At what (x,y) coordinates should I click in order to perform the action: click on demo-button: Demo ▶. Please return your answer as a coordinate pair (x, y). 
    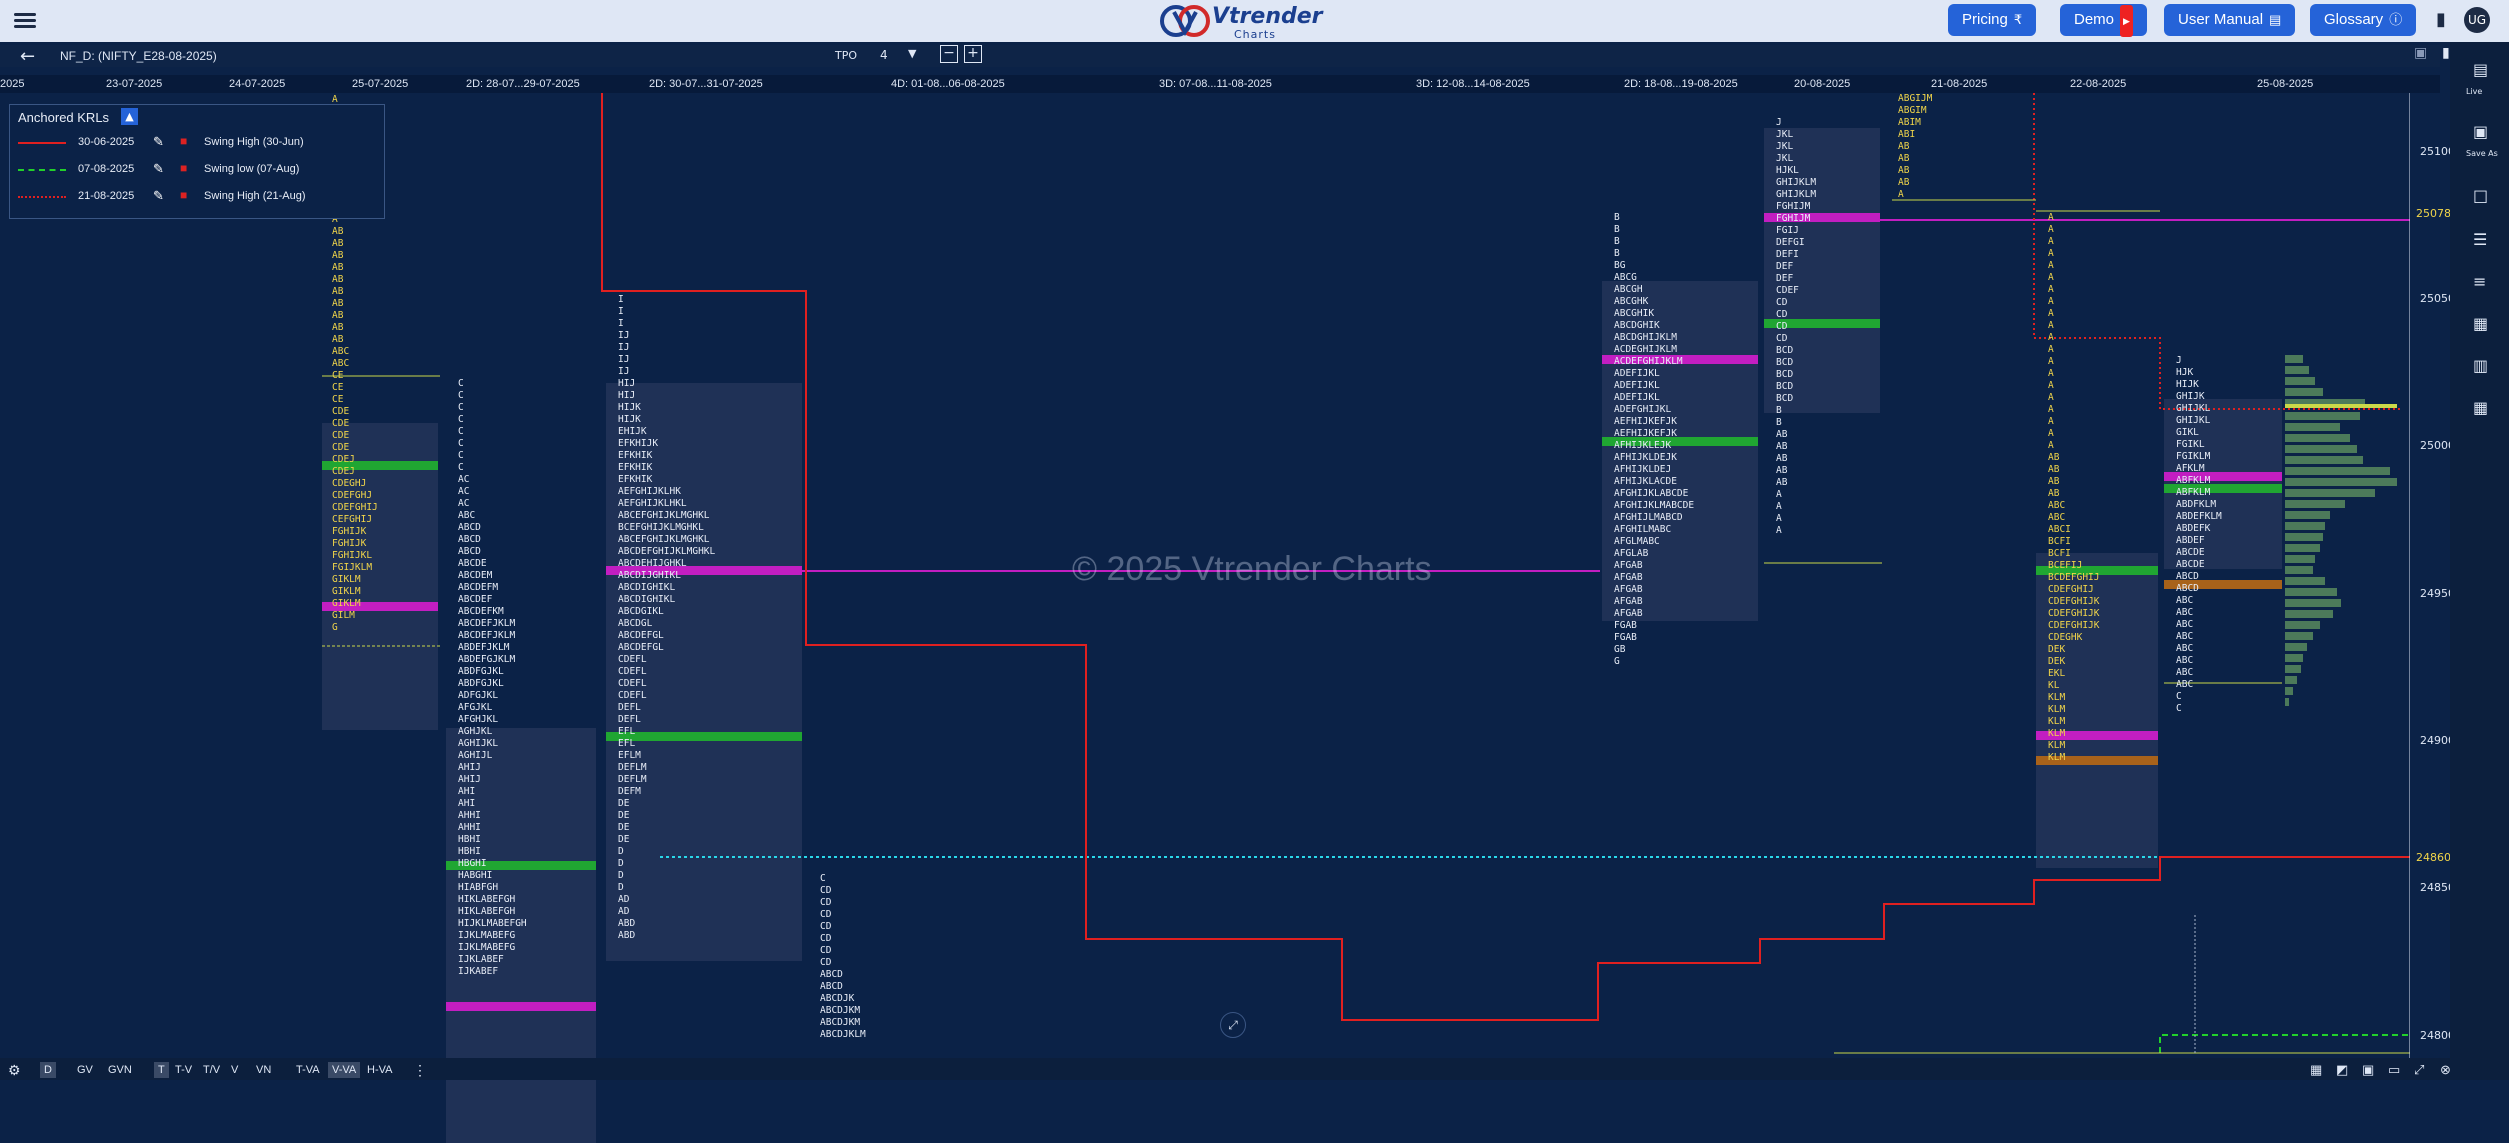
    Looking at the image, I should click on (2103, 20).